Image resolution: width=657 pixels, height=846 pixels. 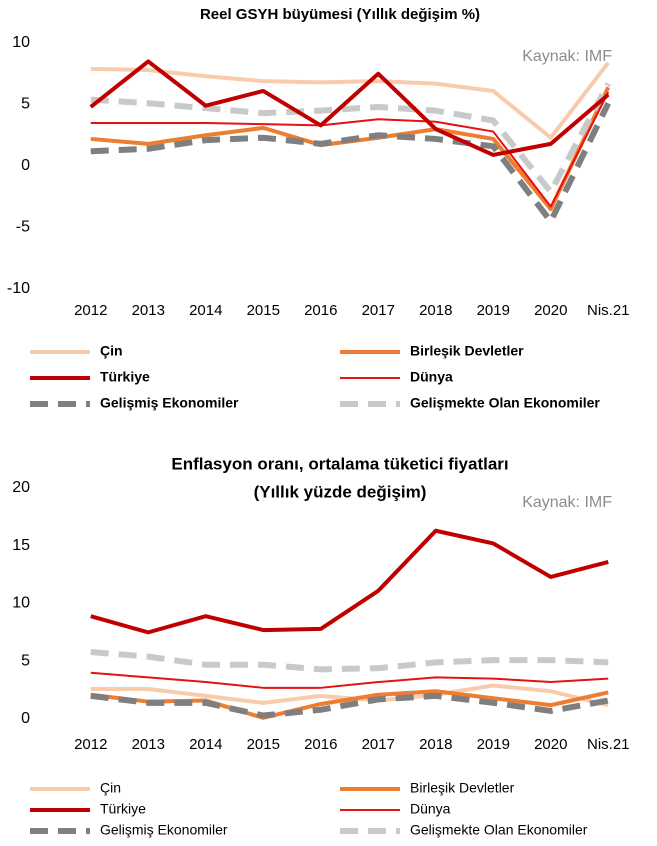 I want to click on chart-subtitle: (Yıllık yüzde değişim), so click(x=340, y=491).